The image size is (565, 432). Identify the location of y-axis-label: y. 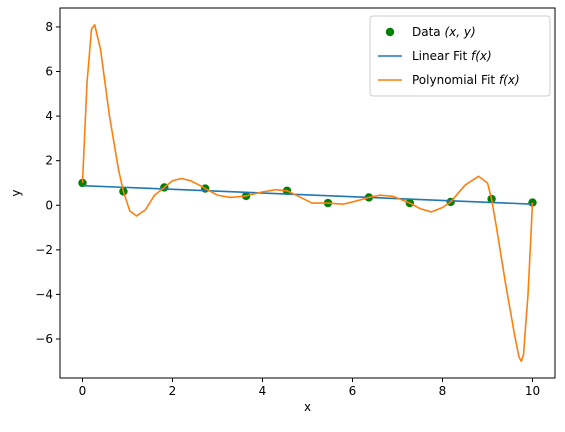
(16, 192).